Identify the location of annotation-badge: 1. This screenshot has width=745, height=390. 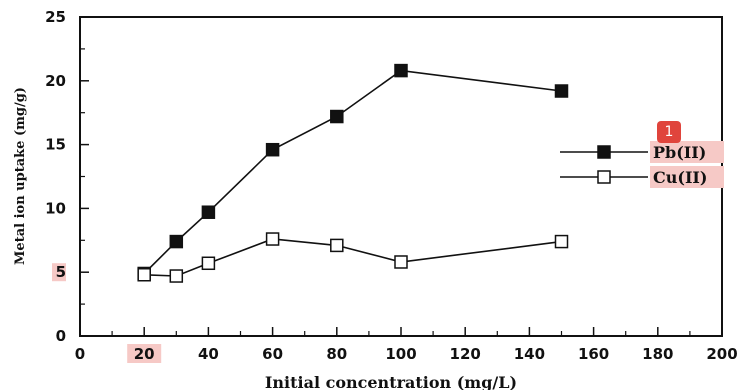
(669, 132).